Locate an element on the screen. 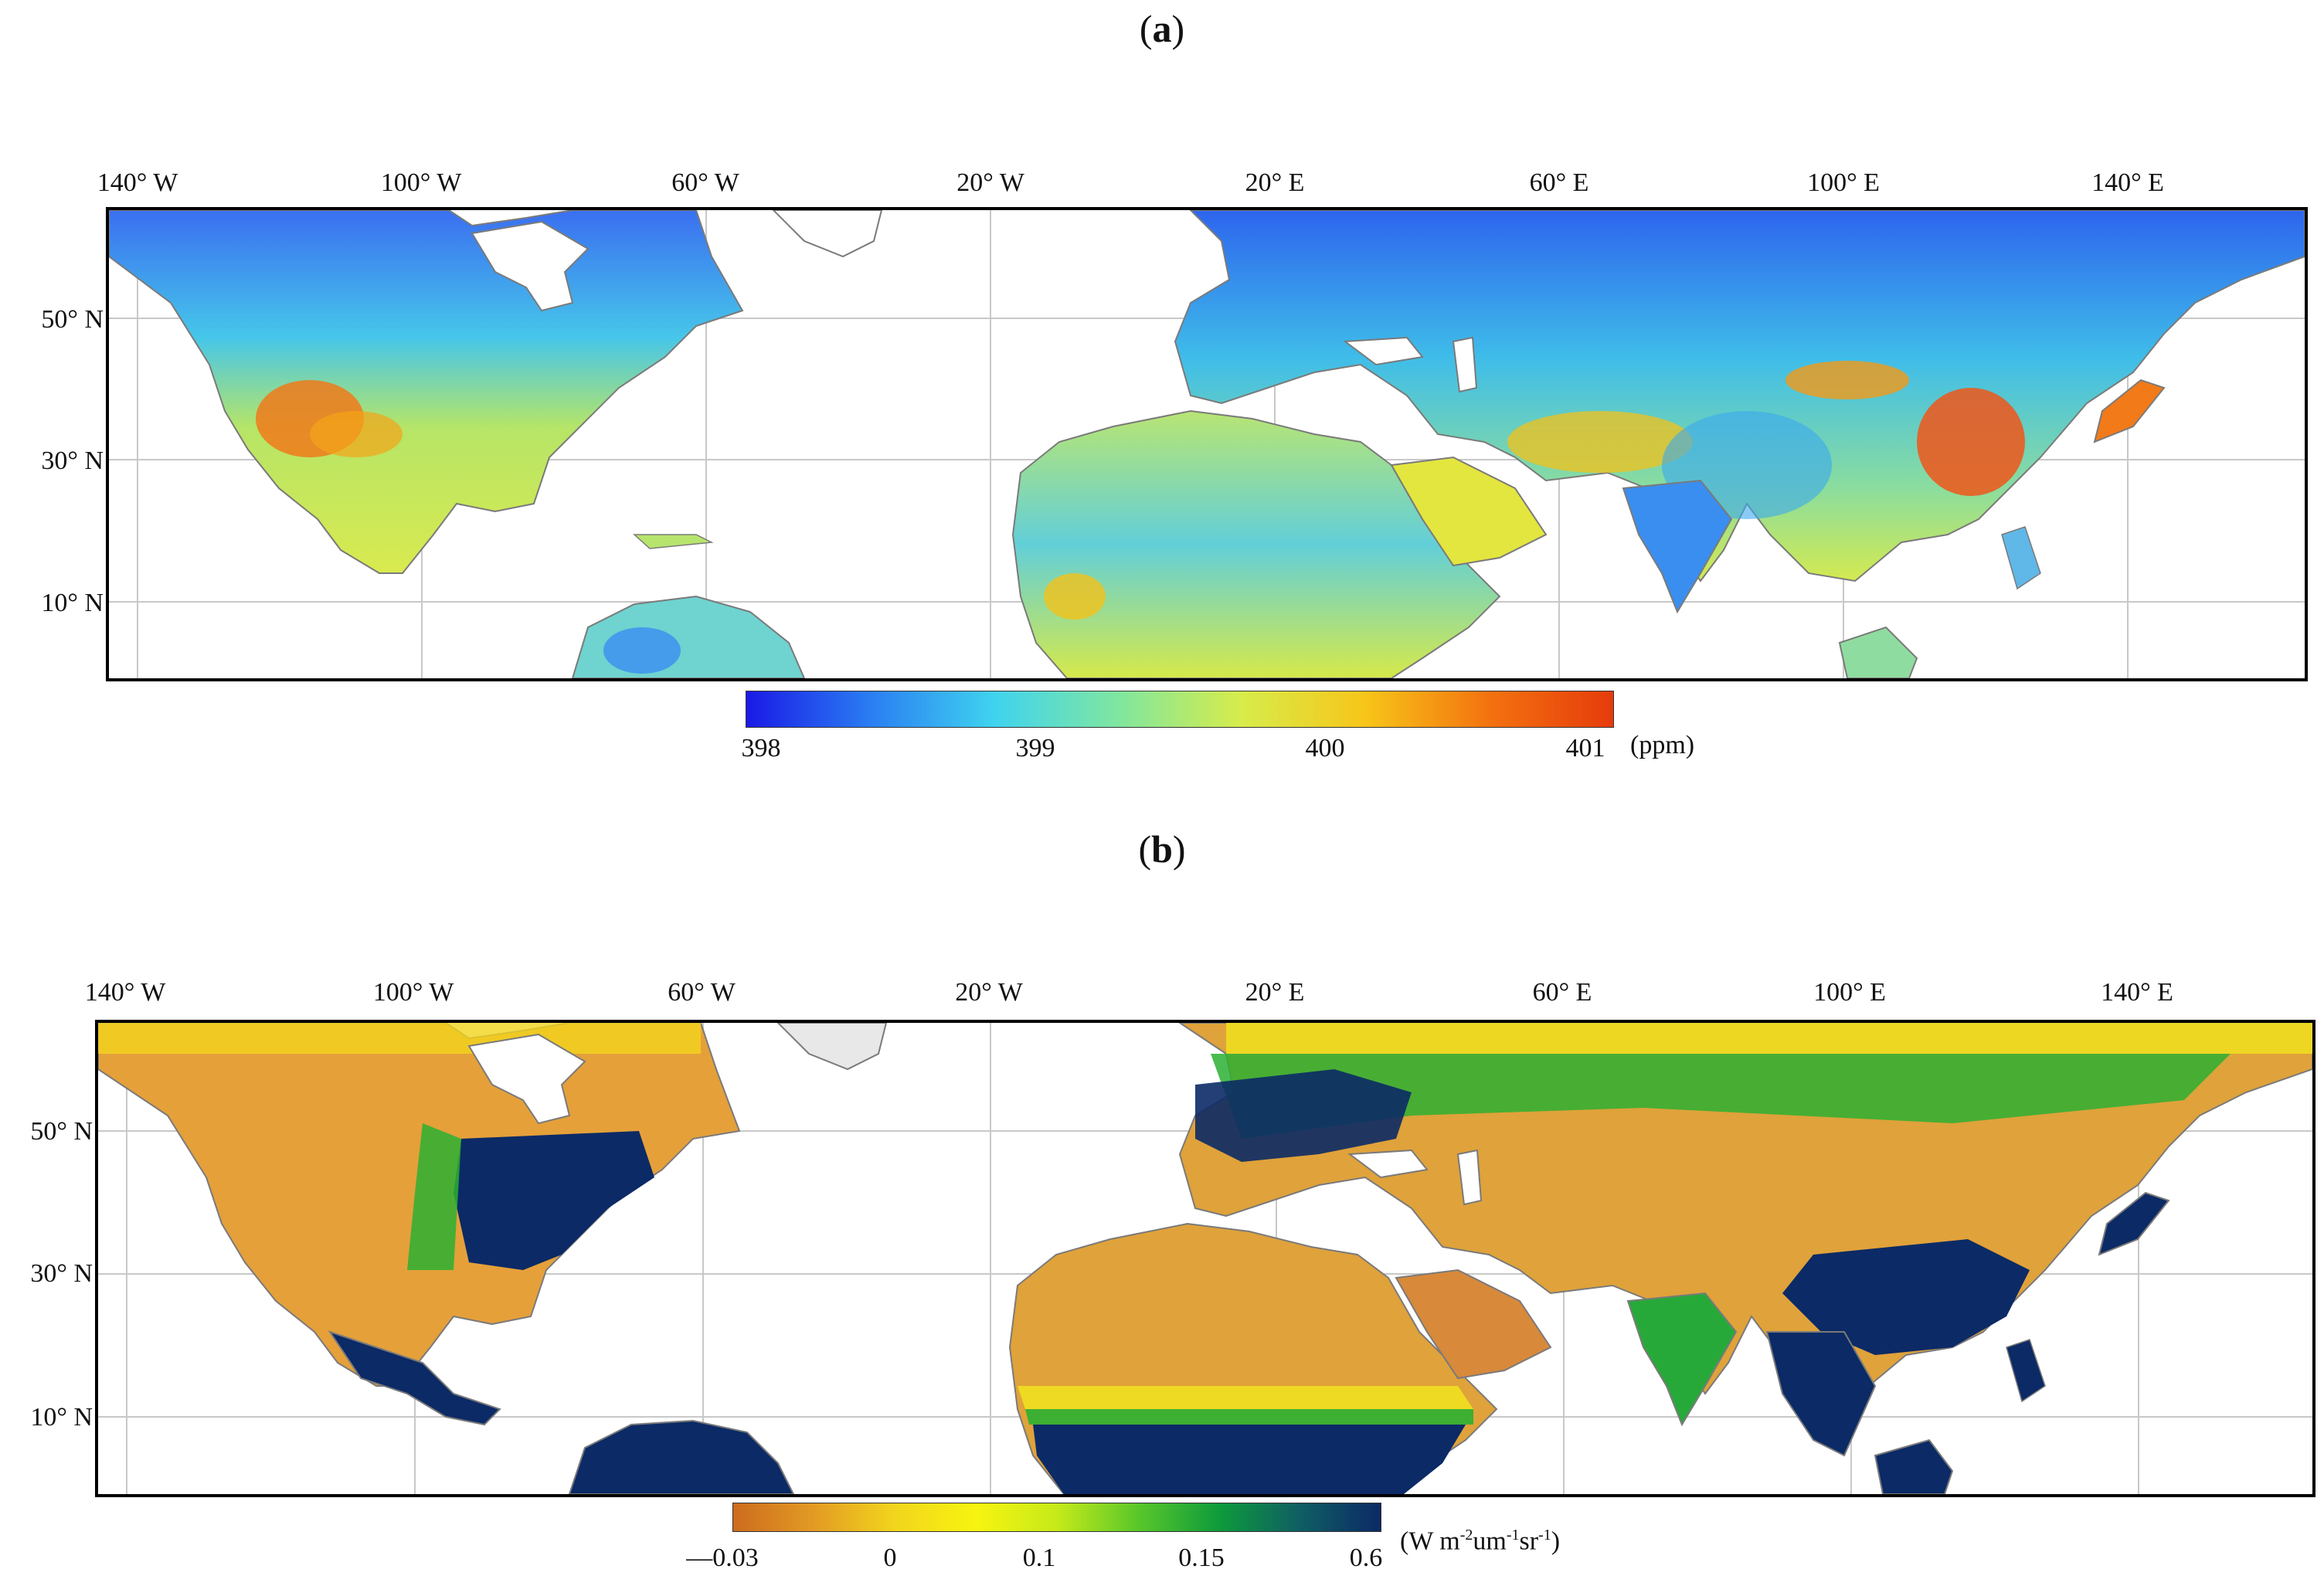  panel-b-colorbar-tick-01: 0.1 is located at coordinates (1039, 1558).